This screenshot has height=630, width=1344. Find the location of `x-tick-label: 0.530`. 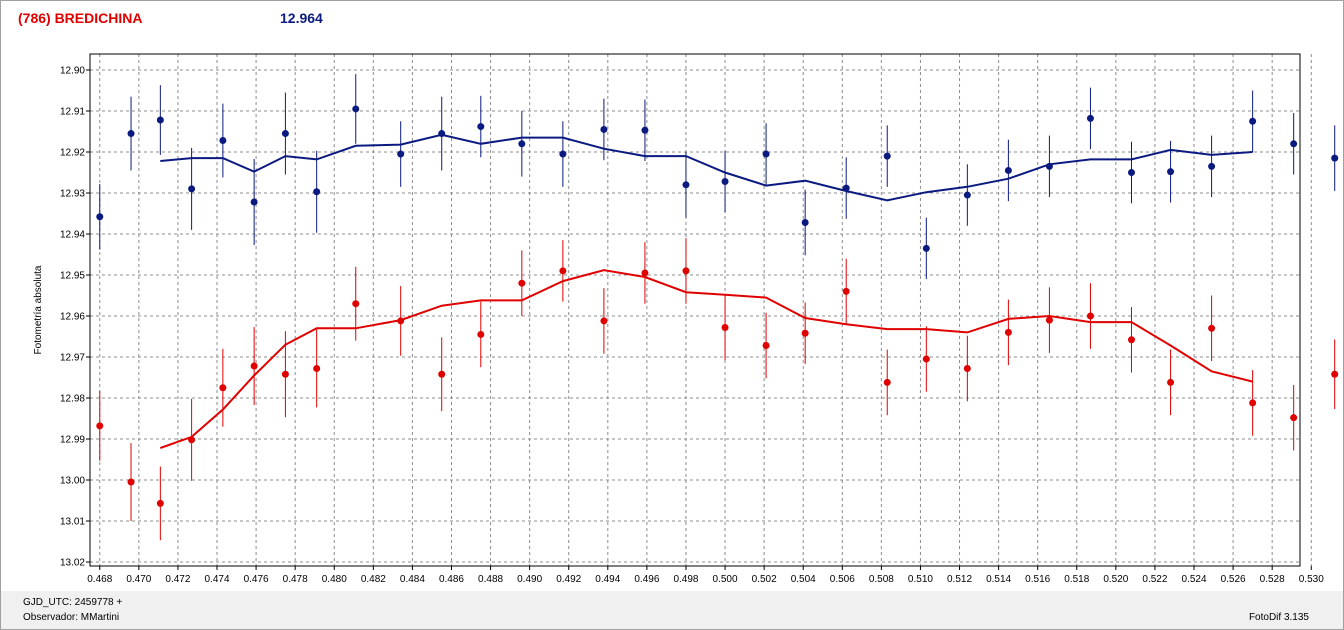

x-tick-label: 0.530 is located at coordinates (1311, 579).